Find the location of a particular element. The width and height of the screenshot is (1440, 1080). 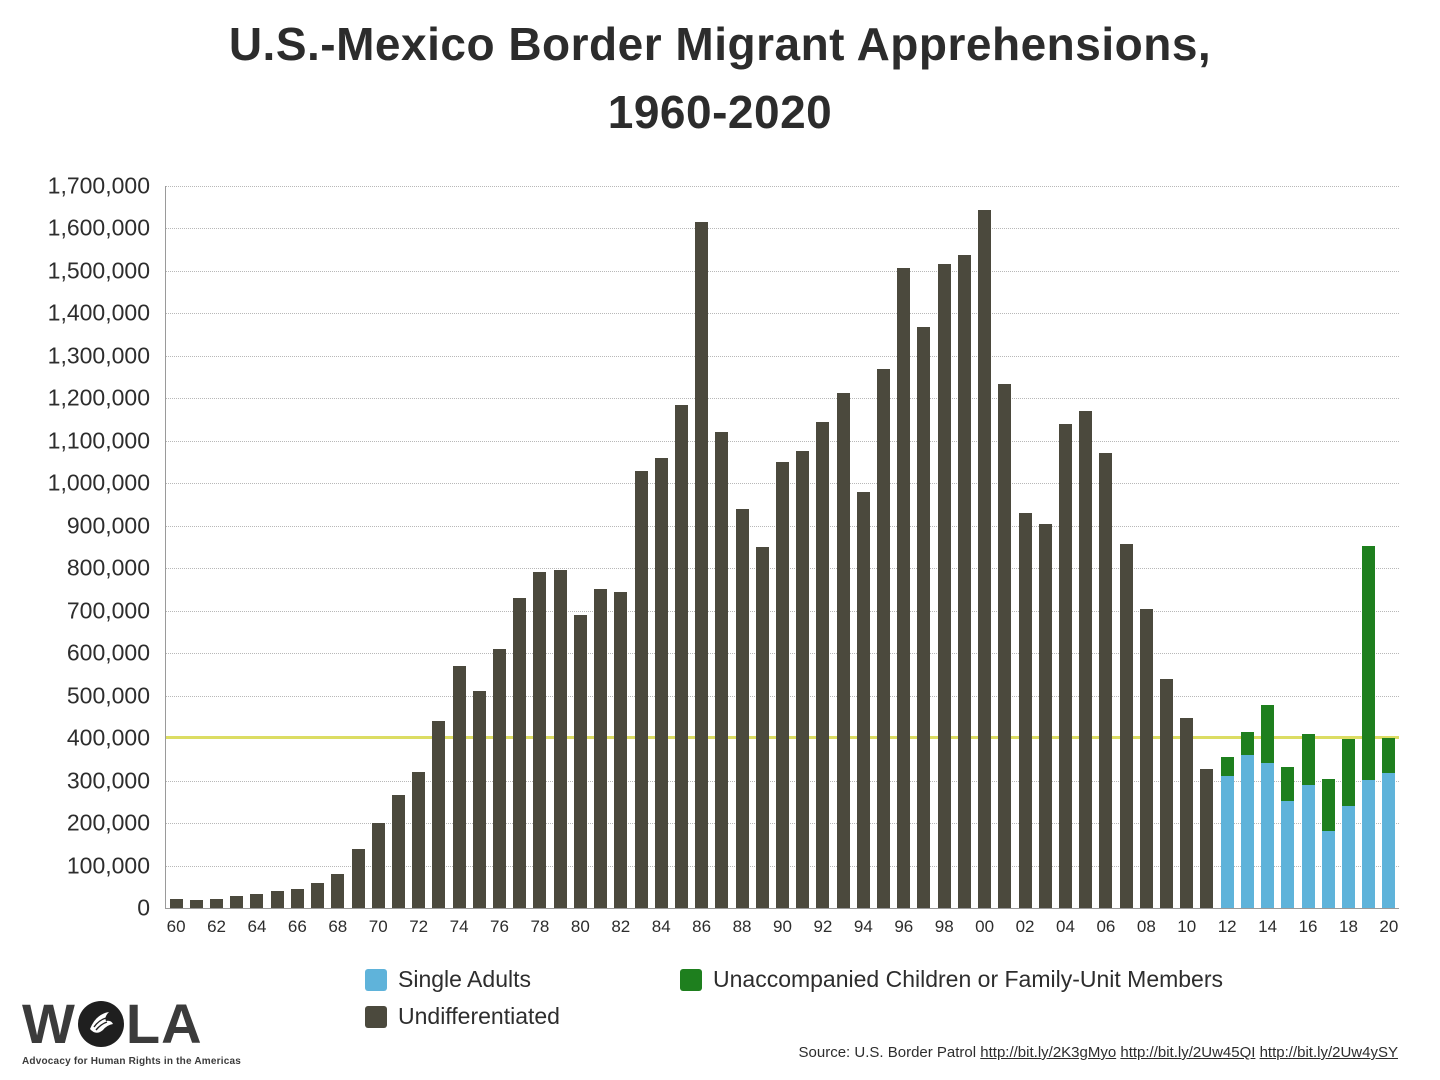

wola-letters-la: LA is located at coordinates (164, 1023).